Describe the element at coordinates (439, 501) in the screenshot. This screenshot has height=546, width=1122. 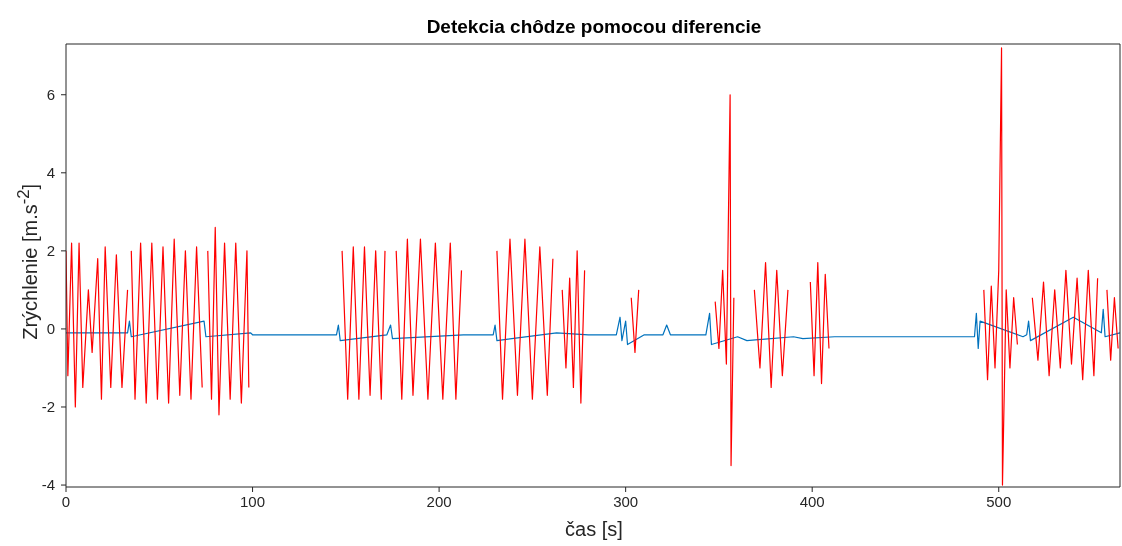
I see `x-tick-label: 200` at that location.